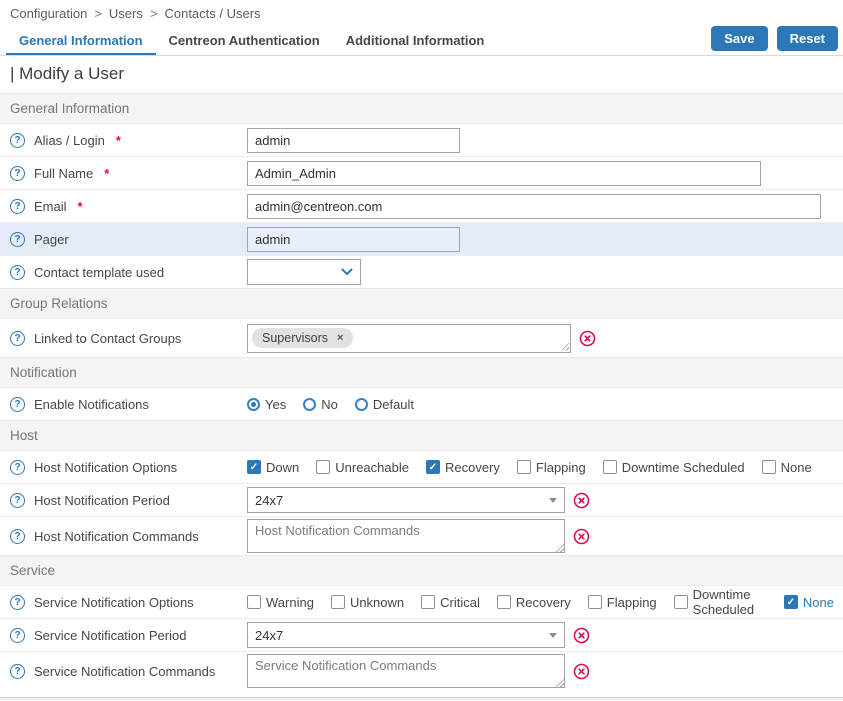 The image size is (843, 701). Describe the element at coordinates (421, 403) in the screenshot. I see `field-row-enable-notifications: ? Enable Notifications Yes No Default` at that location.